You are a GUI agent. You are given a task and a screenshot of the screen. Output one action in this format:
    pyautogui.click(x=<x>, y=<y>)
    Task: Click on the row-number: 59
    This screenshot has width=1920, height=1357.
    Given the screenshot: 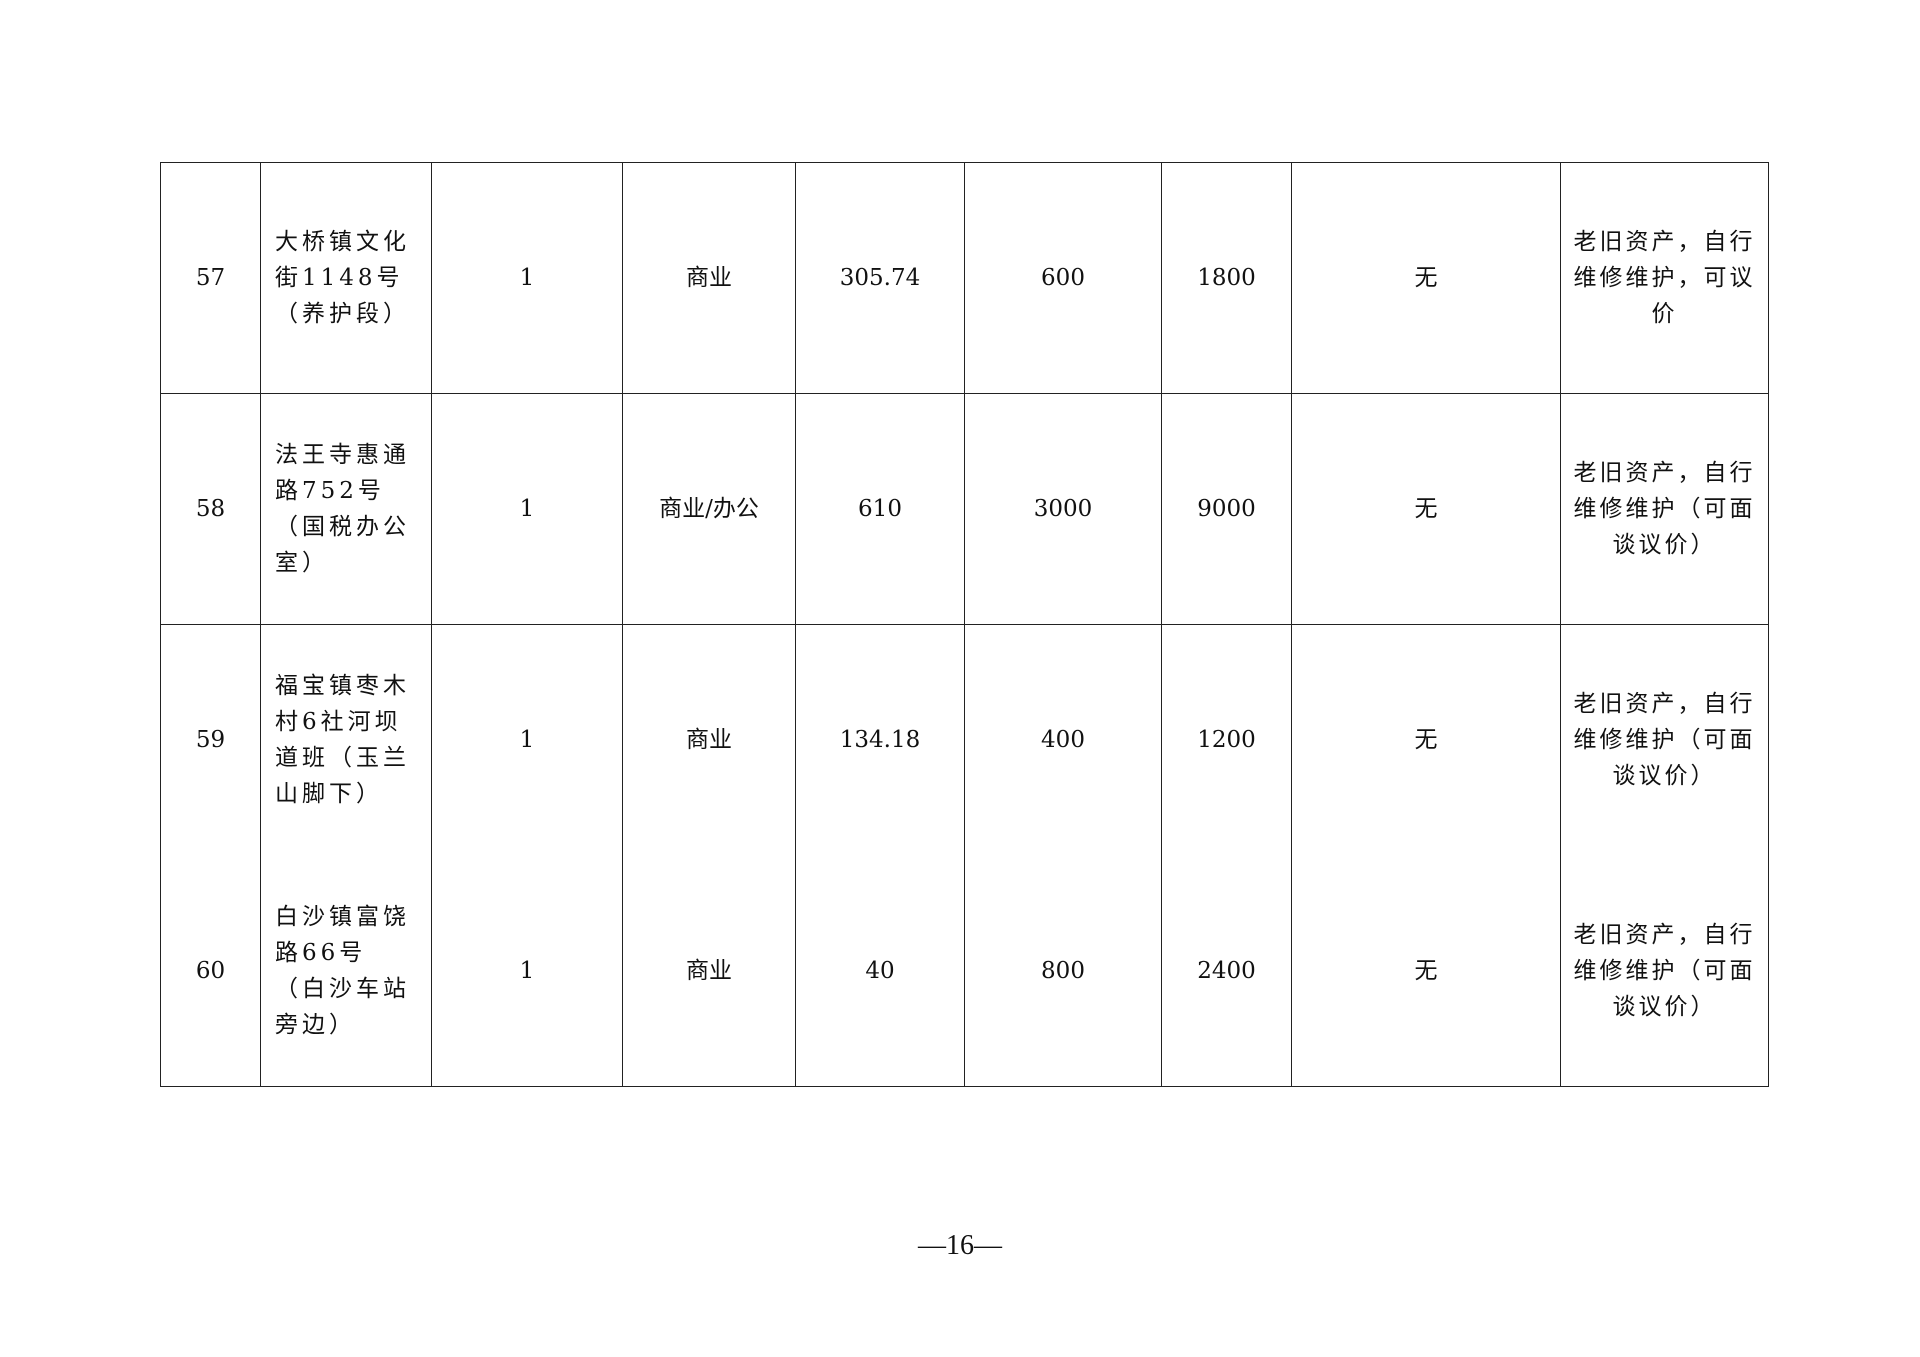 What is the action you would take?
    pyautogui.click(x=210, y=740)
    